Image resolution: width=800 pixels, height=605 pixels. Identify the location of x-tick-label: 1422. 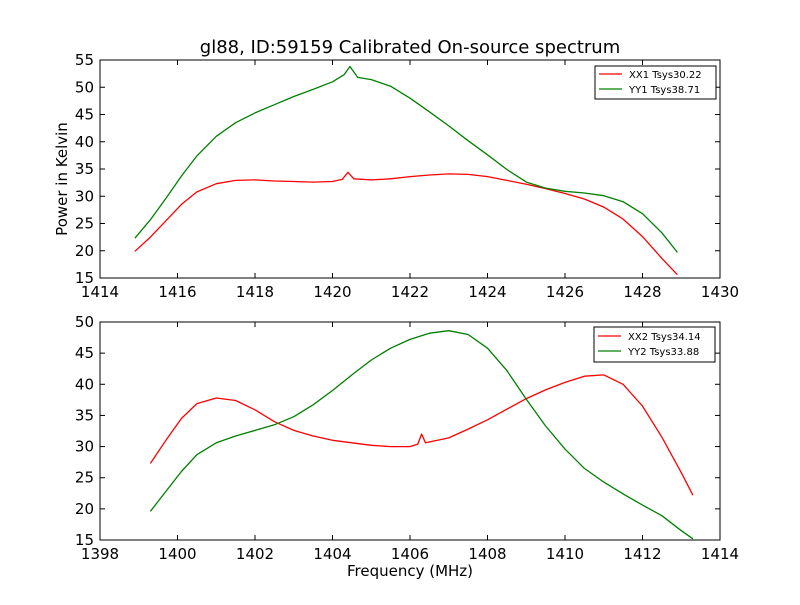
(410, 292).